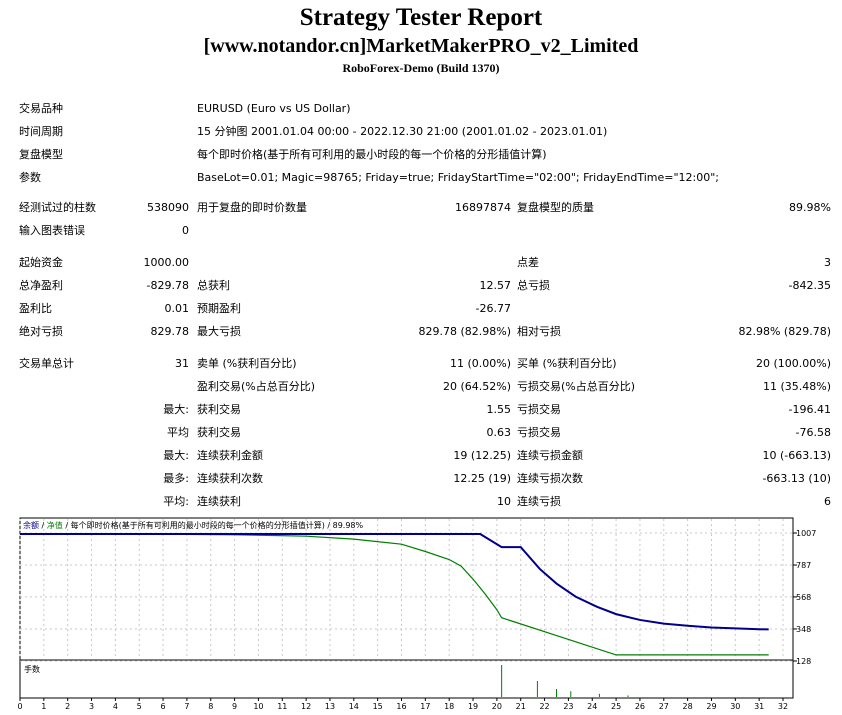 Image resolution: width=842 pixels, height=715 pixels. What do you see at coordinates (495, 285) in the screenshot?
I see `gross-profit-value: 12.57` at bounding box center [495, 285].